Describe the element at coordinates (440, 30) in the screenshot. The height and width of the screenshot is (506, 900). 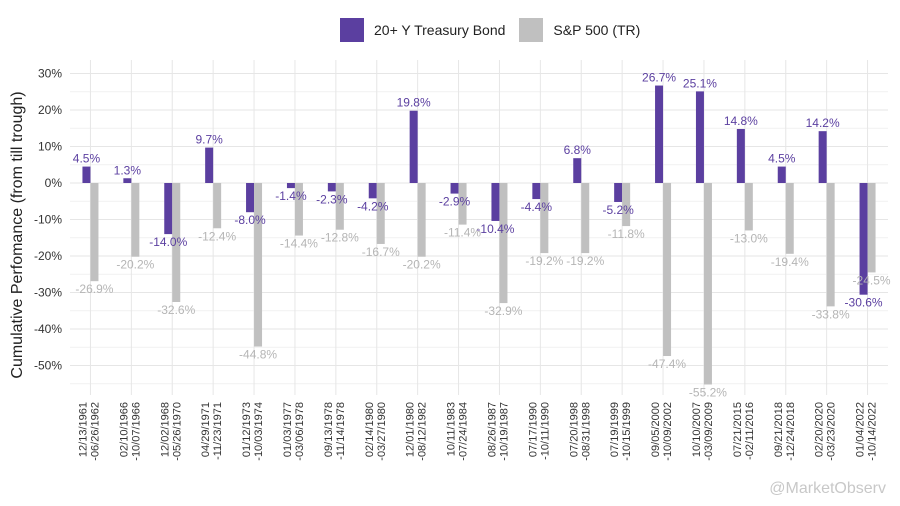
I see `legend-label-bond: 20+ Y Treasury Bond` at that location.